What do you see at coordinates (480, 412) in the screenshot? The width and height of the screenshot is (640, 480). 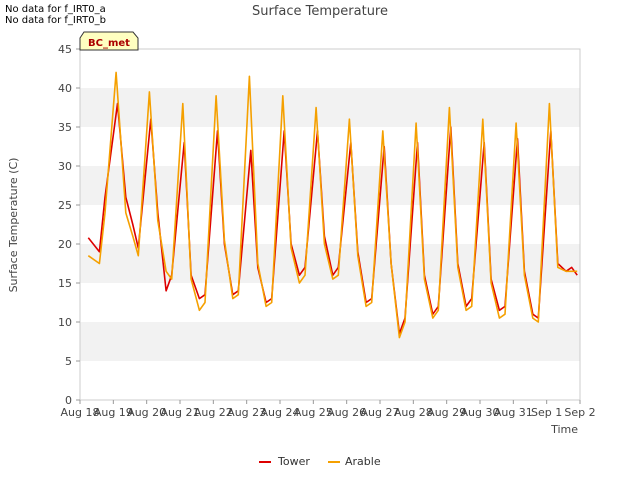 I see `x-tick-label: Aug 30` at bounding box center [480, 412].